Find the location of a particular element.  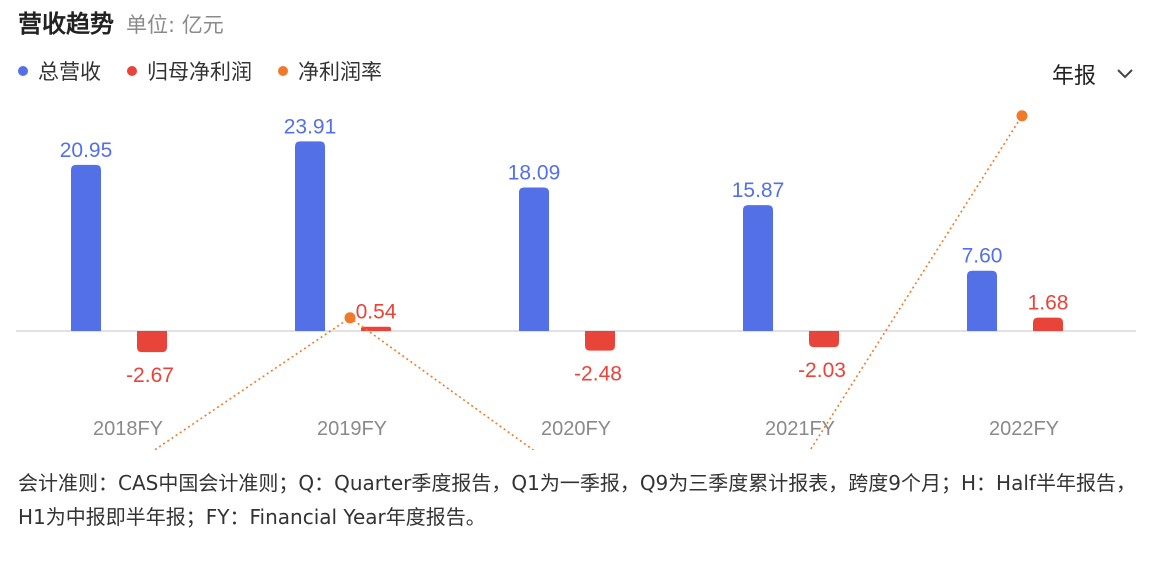

x-tick-label: 2021FY is located at coordinates (800, 429).